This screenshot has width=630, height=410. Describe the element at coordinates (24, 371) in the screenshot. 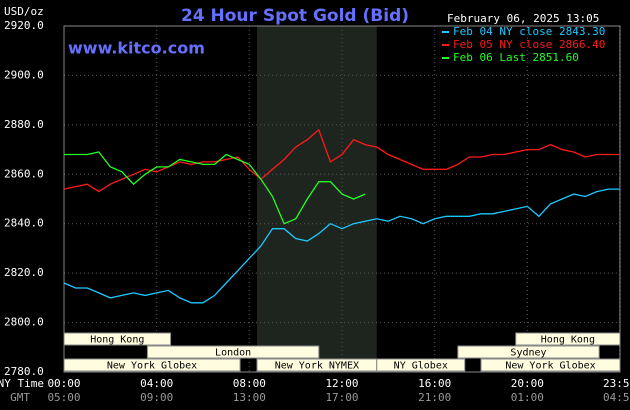

I see `y-tick-label: 2780.0` at that location.